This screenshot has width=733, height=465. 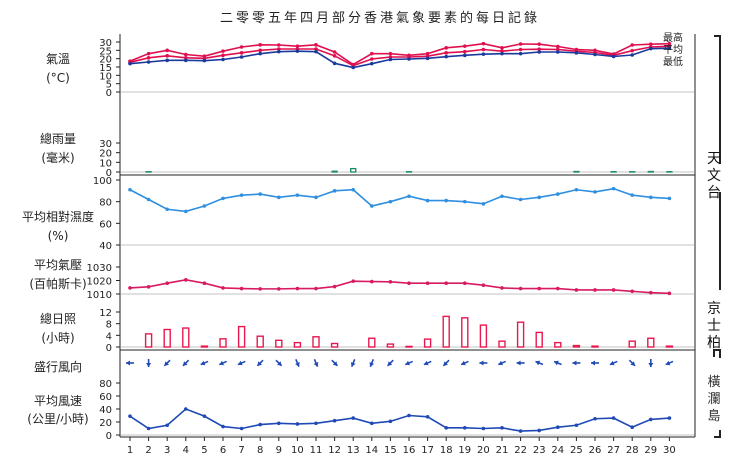 What do you see at coordinates (399, 287) in the screenshot?
I see `pressure-line` at bounding box center [399, 287].